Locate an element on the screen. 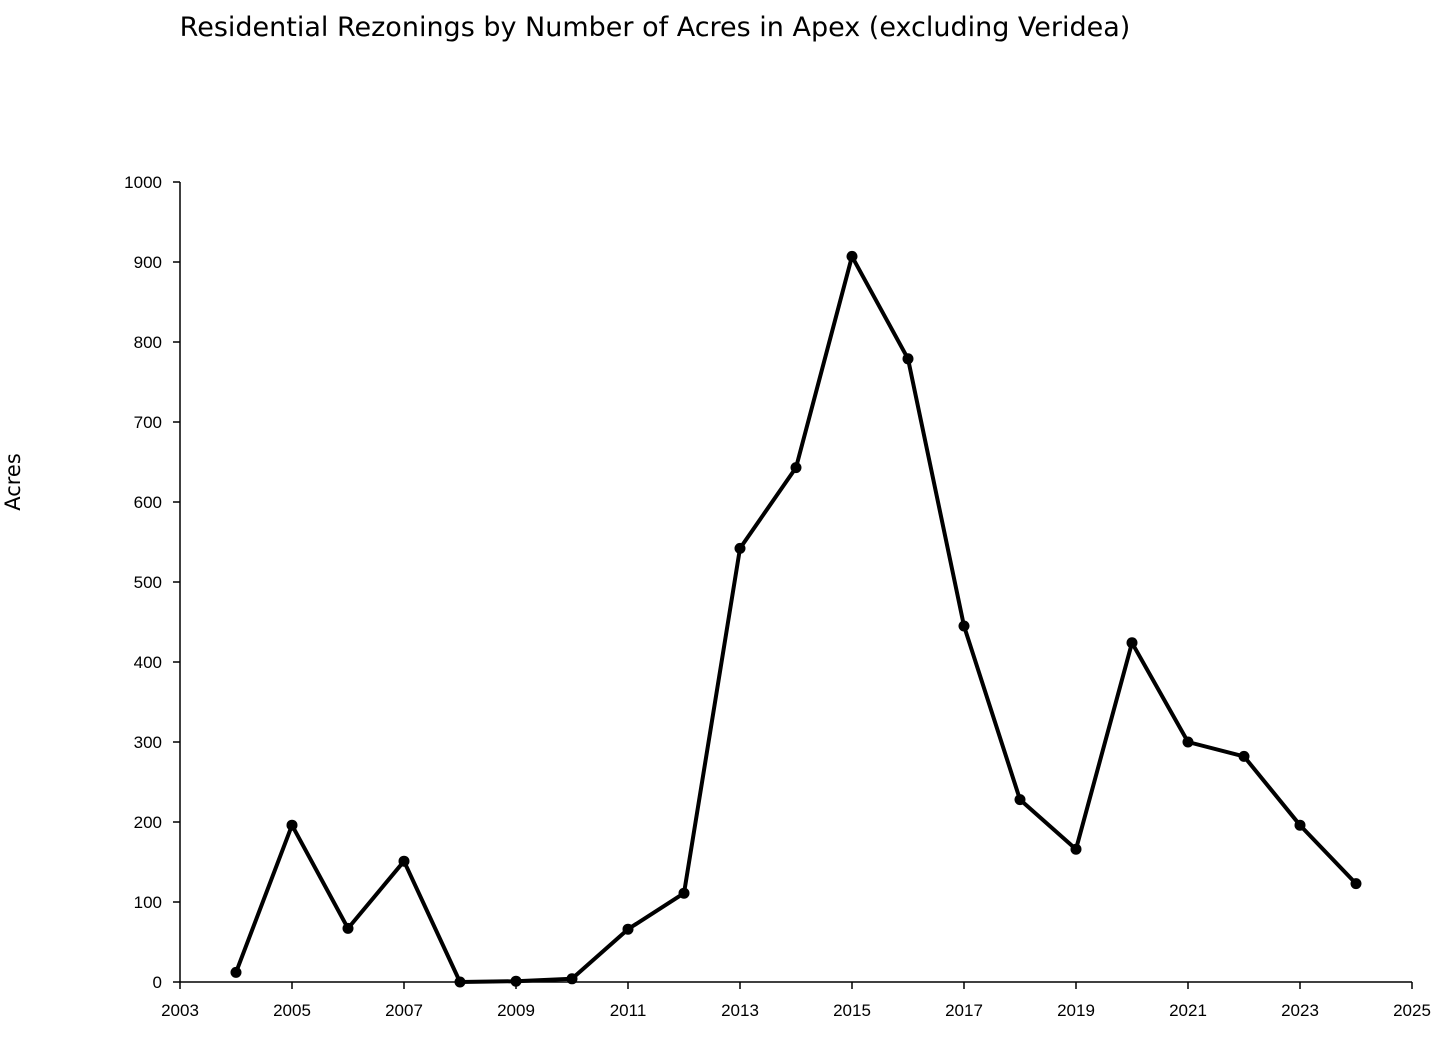 Image resolution: width=1456 pixels, height=1058 pixels. x-tick-label: 2013 is located at coordinates (740, 1010).